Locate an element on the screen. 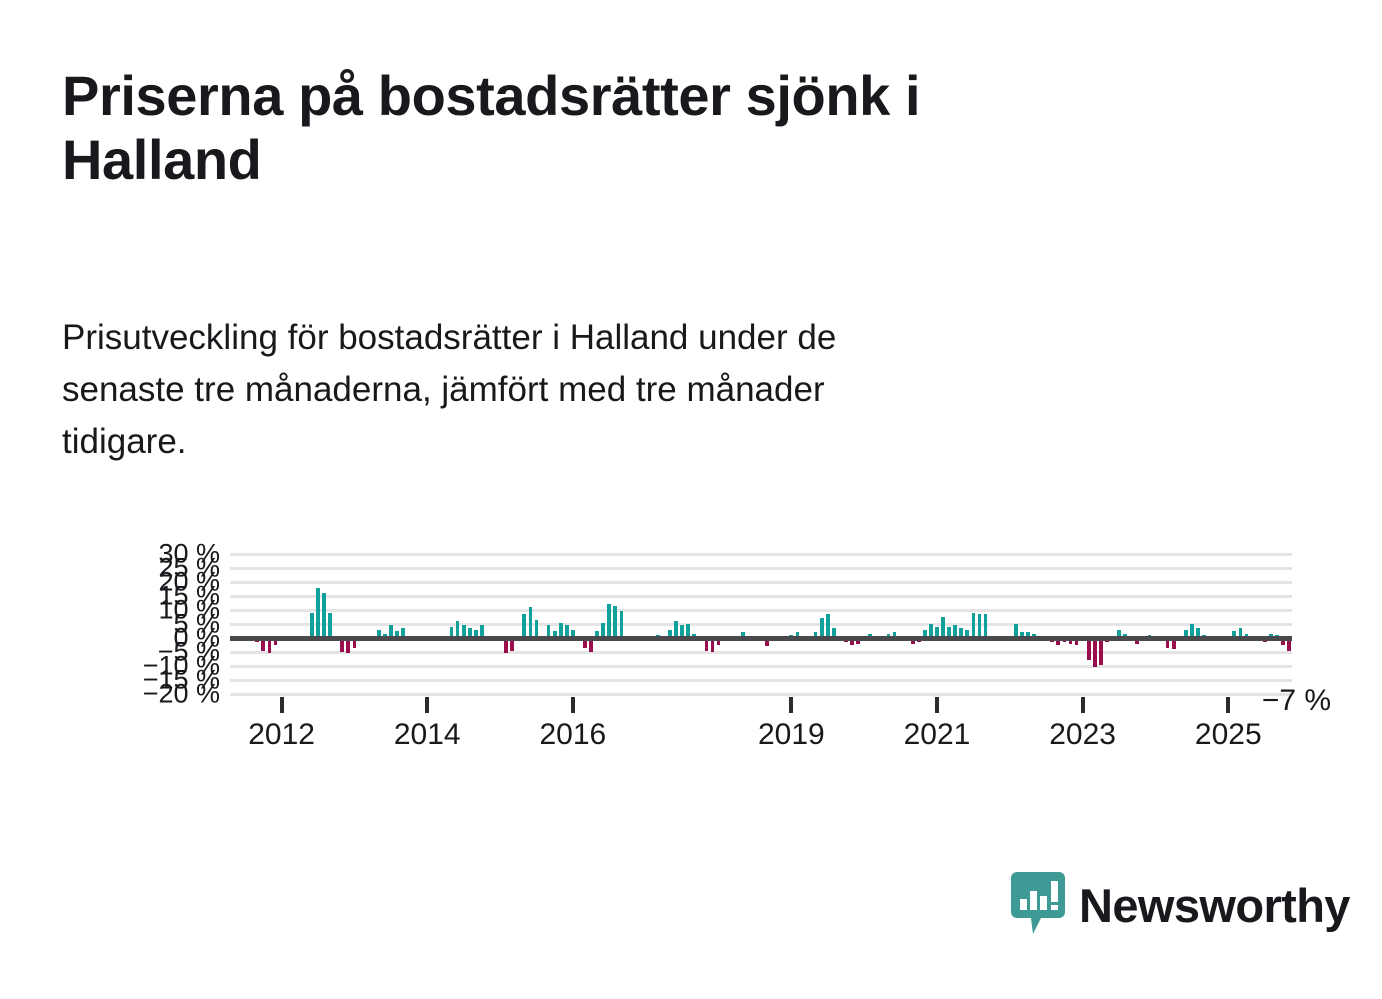  x-axis-tick-label: 2021 is located at coordinates (937, 734).